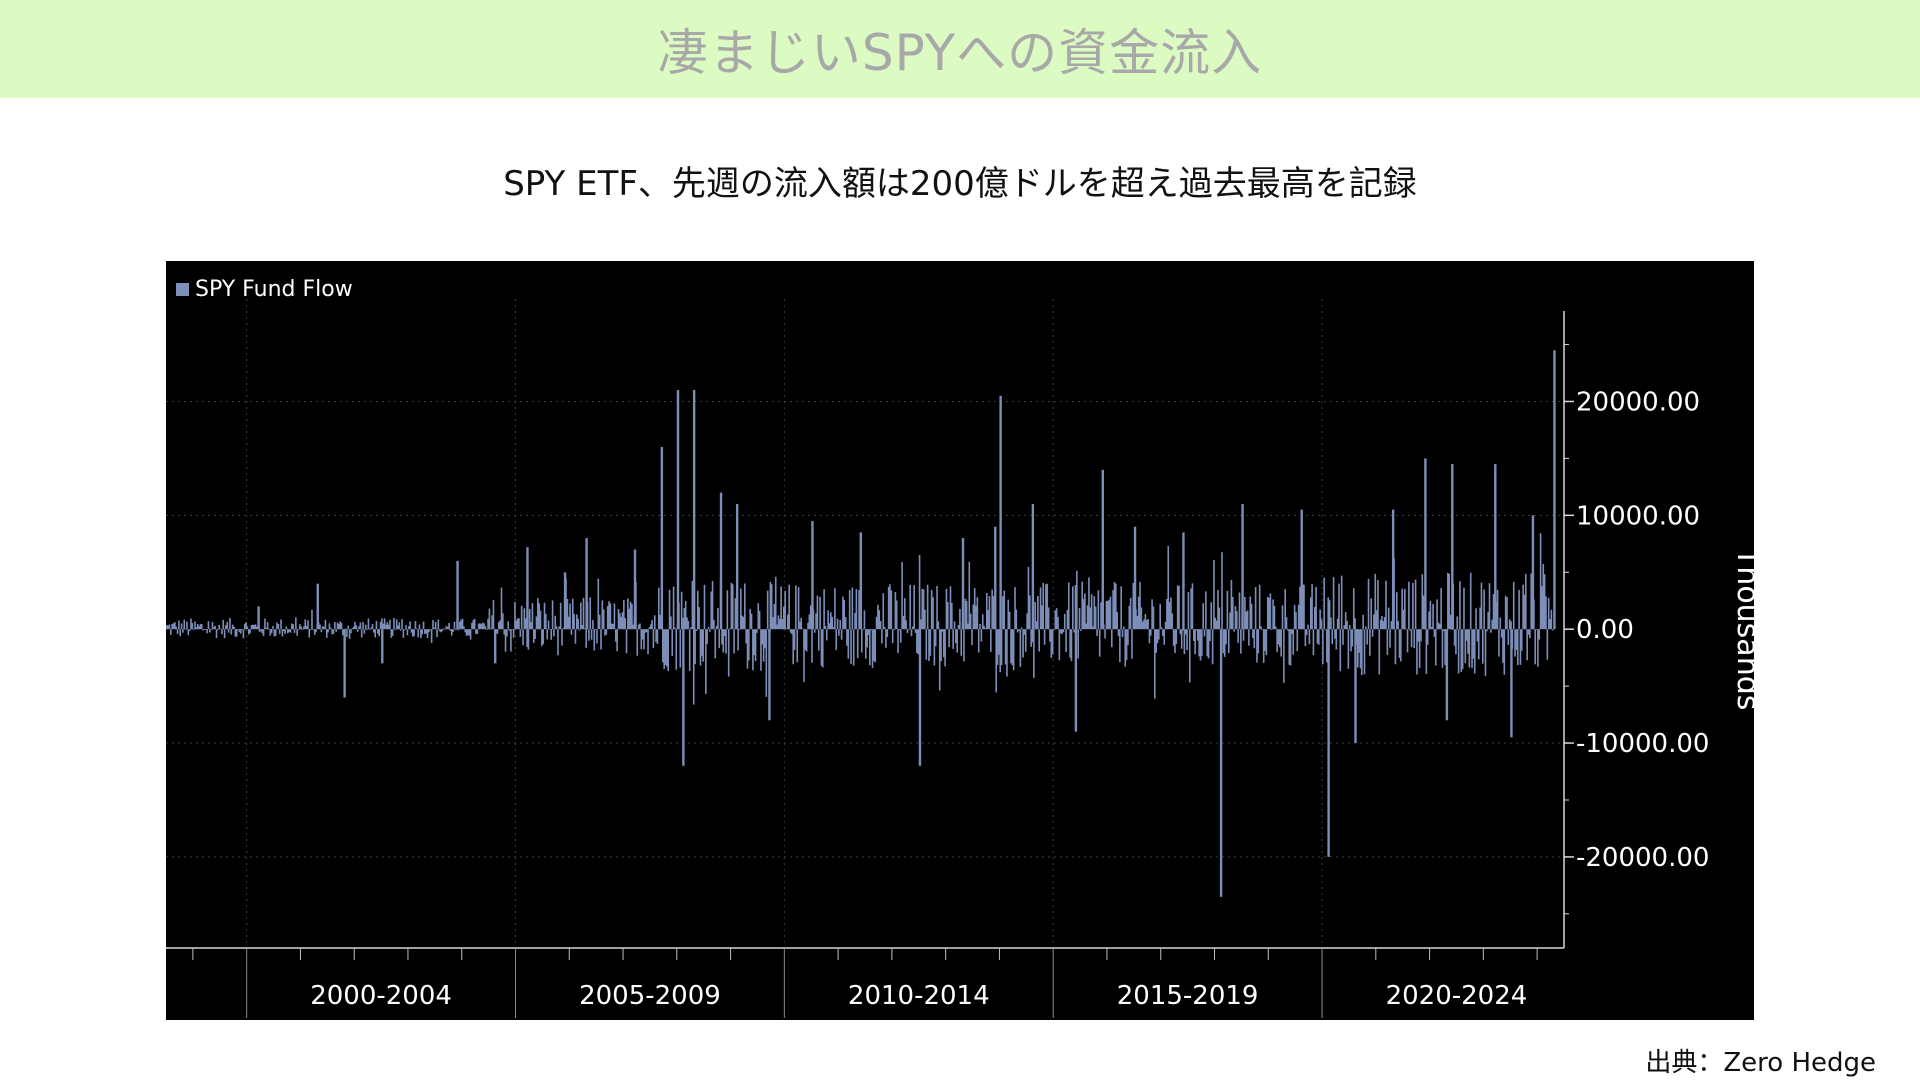 Image resolution: width=1920 pixels, height=1080 pixels. I want to click on x-tick-label: 2015-2019, so click(1188, 996).